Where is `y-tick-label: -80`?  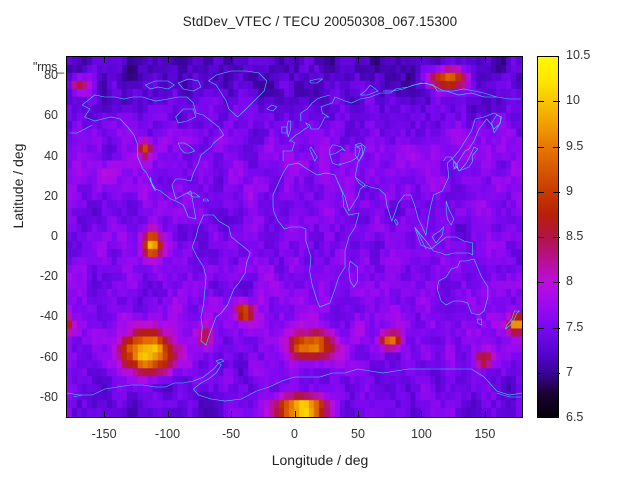 y-tick-label: -80 is located at coordinates (48, 396).